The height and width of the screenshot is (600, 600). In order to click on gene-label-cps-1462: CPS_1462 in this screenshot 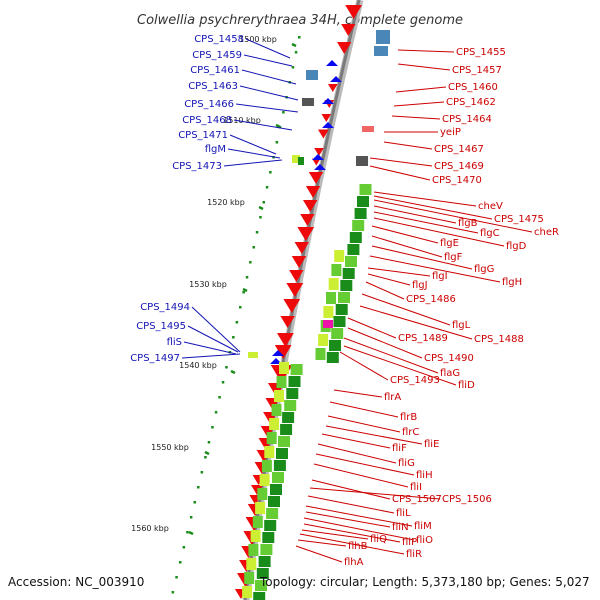, I will do `click(471, 102)`.